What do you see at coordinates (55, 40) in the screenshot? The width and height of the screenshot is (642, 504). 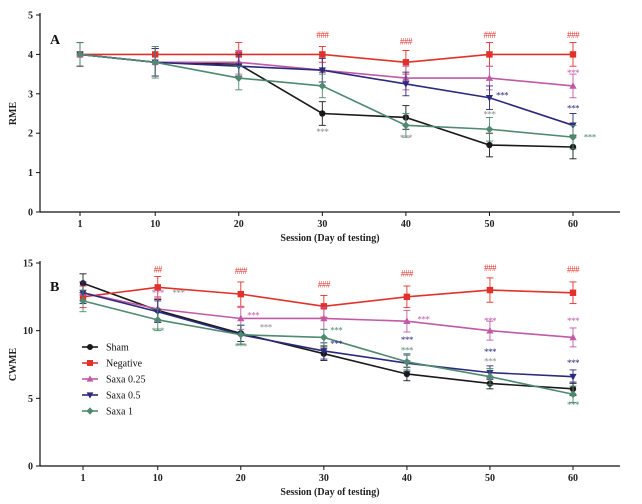 I see `panel-label: A` at bounding box center [55, 40].